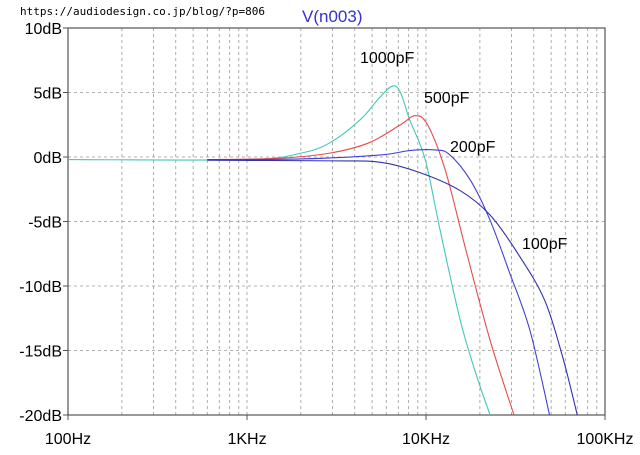 The width and height of the screenshot is (640, 455). What do you see at coordinates (40, 416) in the screenshot?
I see `y-tick-label: -20dB` at bounding box center [40, 416].